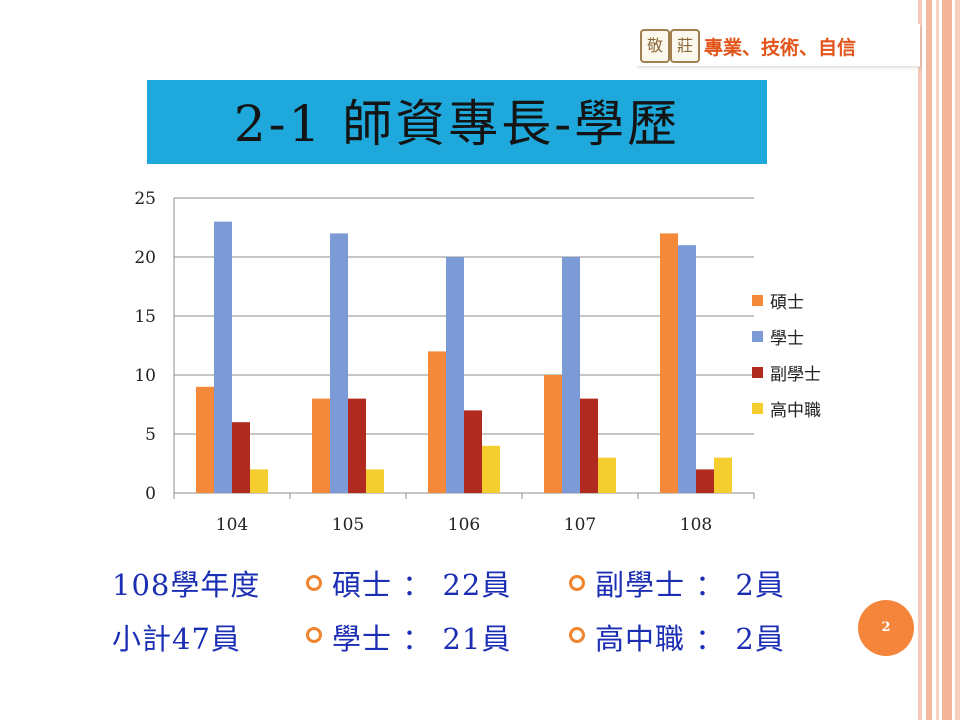  Describe the element at coordinates (696, 525) in the screenshot. I see `x-tick-label: 108` at that location.